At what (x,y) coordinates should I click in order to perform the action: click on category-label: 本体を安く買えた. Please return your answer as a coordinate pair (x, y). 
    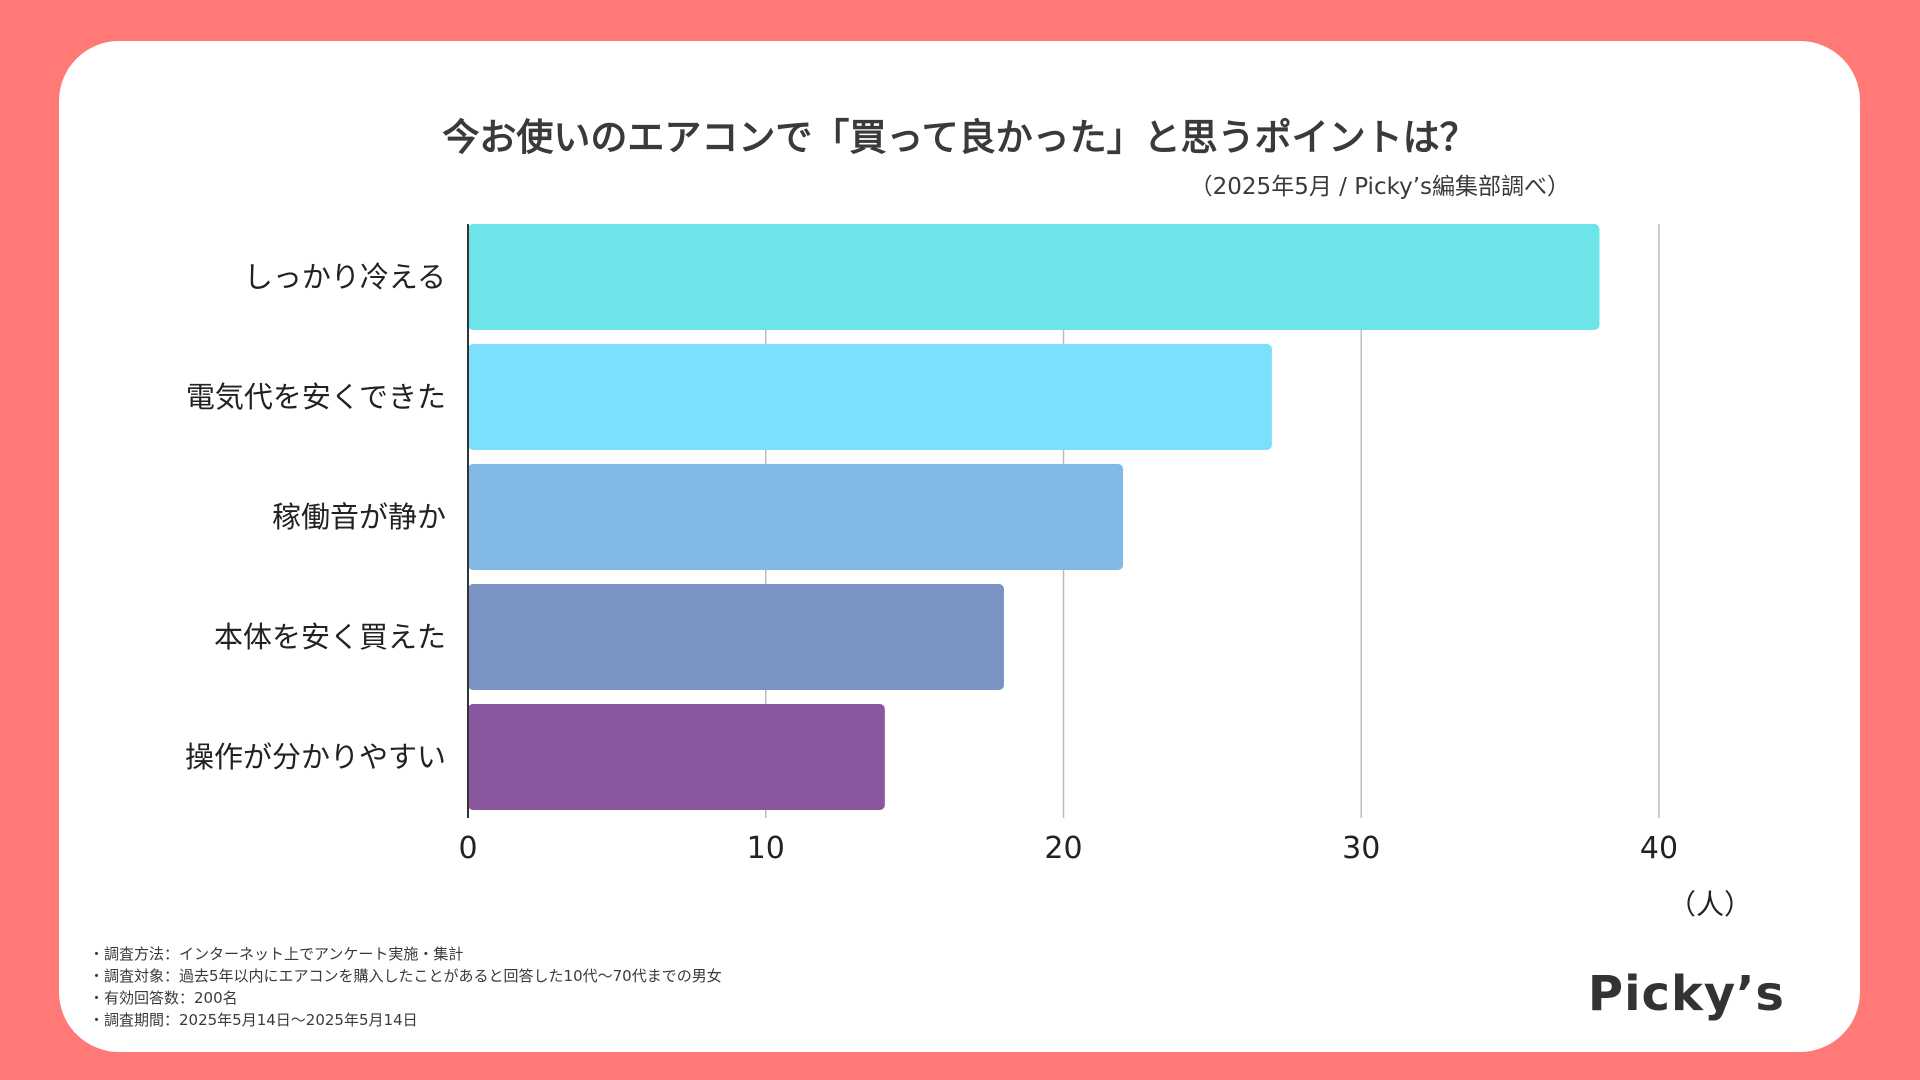
    Looking at the image, I should click on (330, 637).